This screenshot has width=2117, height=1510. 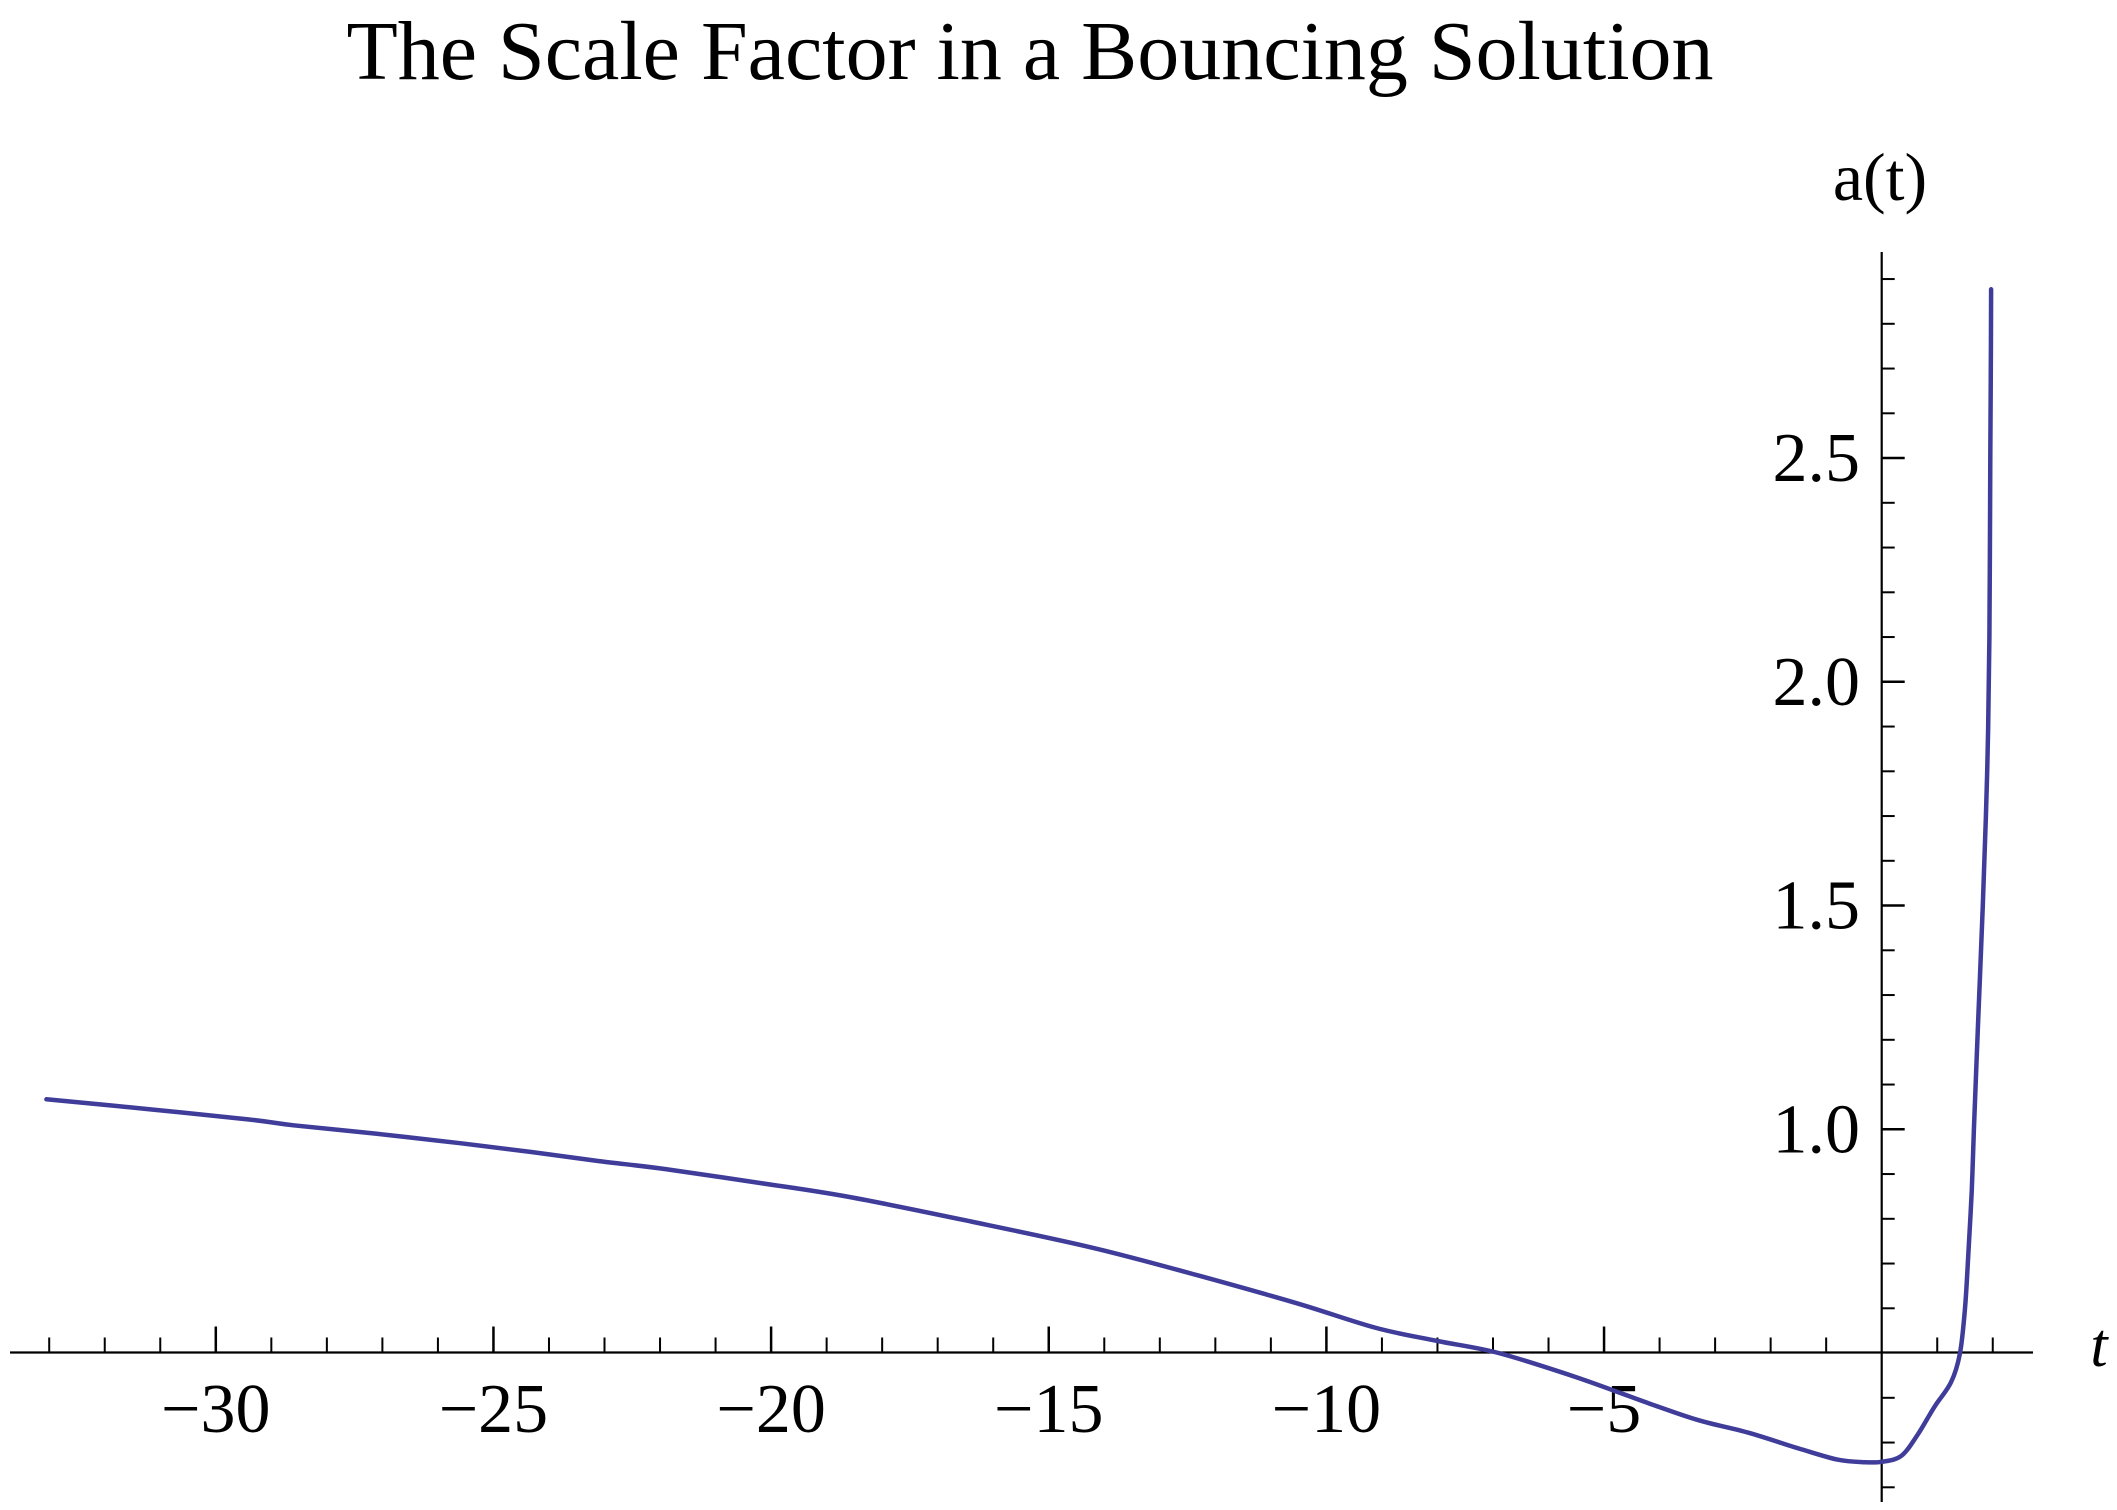 What do you see at coordinates (770, 1409) in the screenshot?
I see `x-tick-label: −20` at bounding box center [770, 1409].